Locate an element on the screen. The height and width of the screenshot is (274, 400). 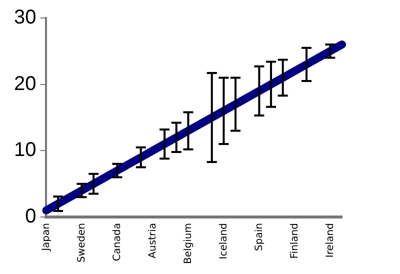
x-tick-label: Belgium is located at coordinates (188, 243).